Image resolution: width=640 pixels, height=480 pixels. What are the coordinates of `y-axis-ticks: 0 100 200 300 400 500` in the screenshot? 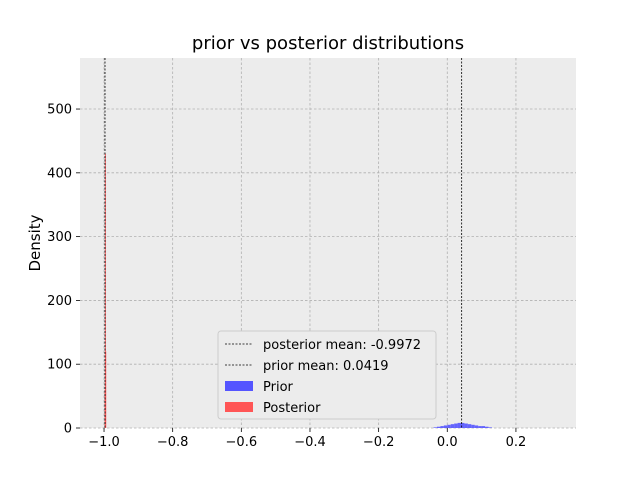 It's located at (63, 270).